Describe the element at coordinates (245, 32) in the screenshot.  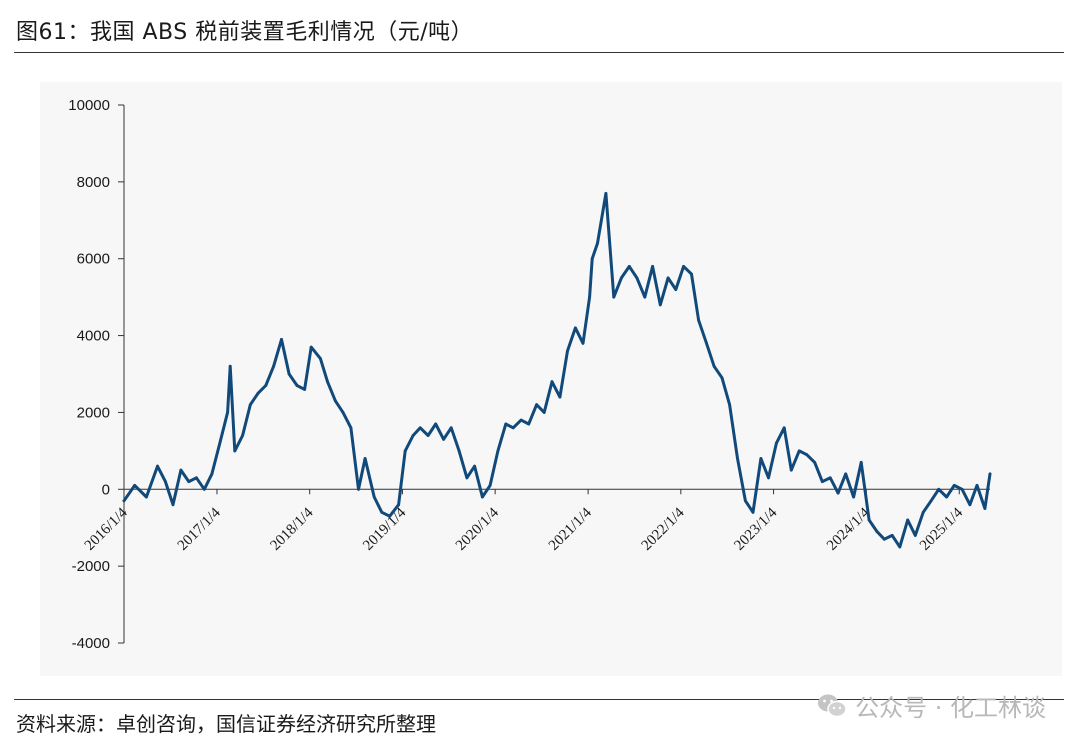
I see `chart-title: 图61：我国 ABS 税前装置毛利情况（元/吨）` at that location.